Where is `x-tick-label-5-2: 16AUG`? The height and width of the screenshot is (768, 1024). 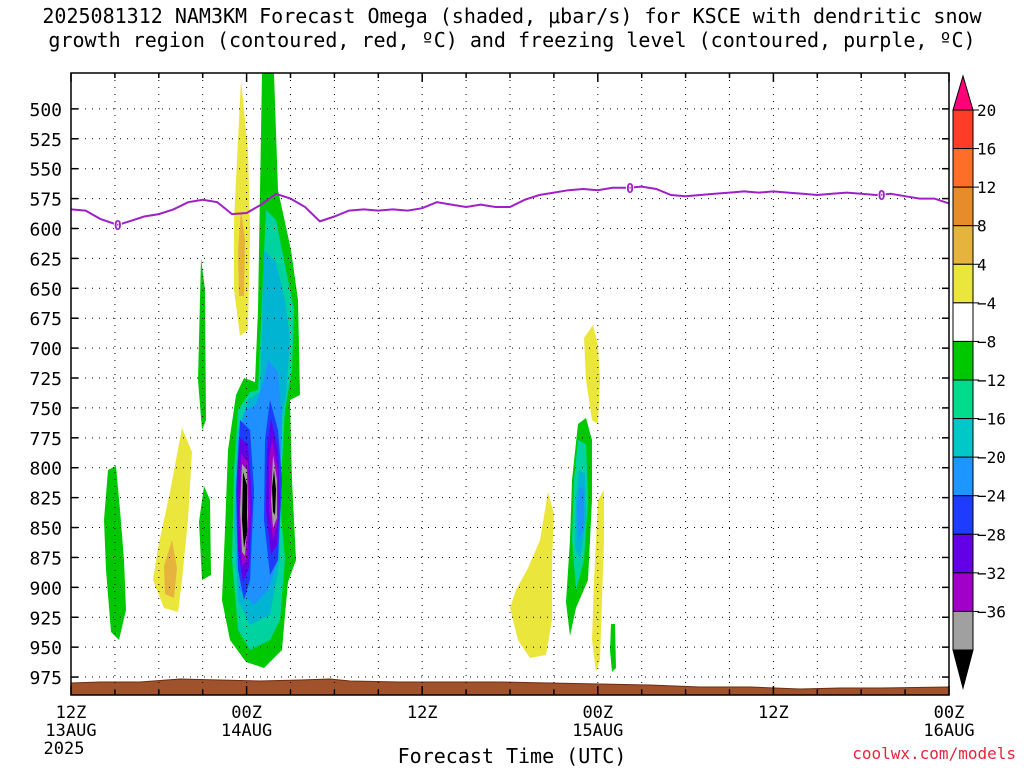 x-tick-label-5-2: 16AUG is located at coordinates (948, 731).